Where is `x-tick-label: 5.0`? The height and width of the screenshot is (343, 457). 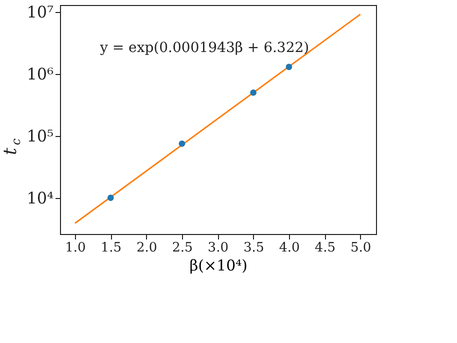 x-tick-label: 5.0 is located at coordinates (361, 248).